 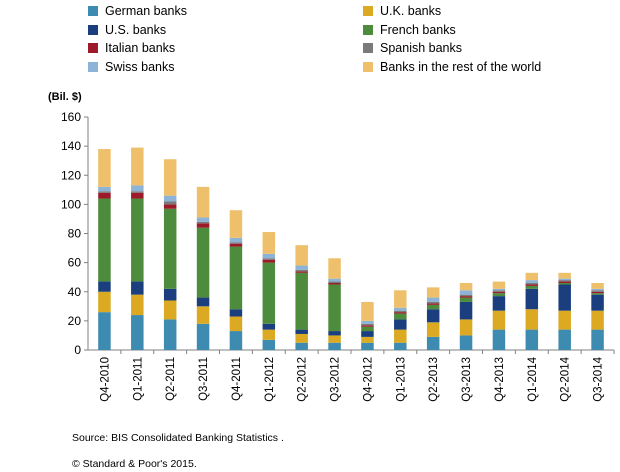 I want to click on x-tick-label: Q3-2014, so click(x=599, y=378).